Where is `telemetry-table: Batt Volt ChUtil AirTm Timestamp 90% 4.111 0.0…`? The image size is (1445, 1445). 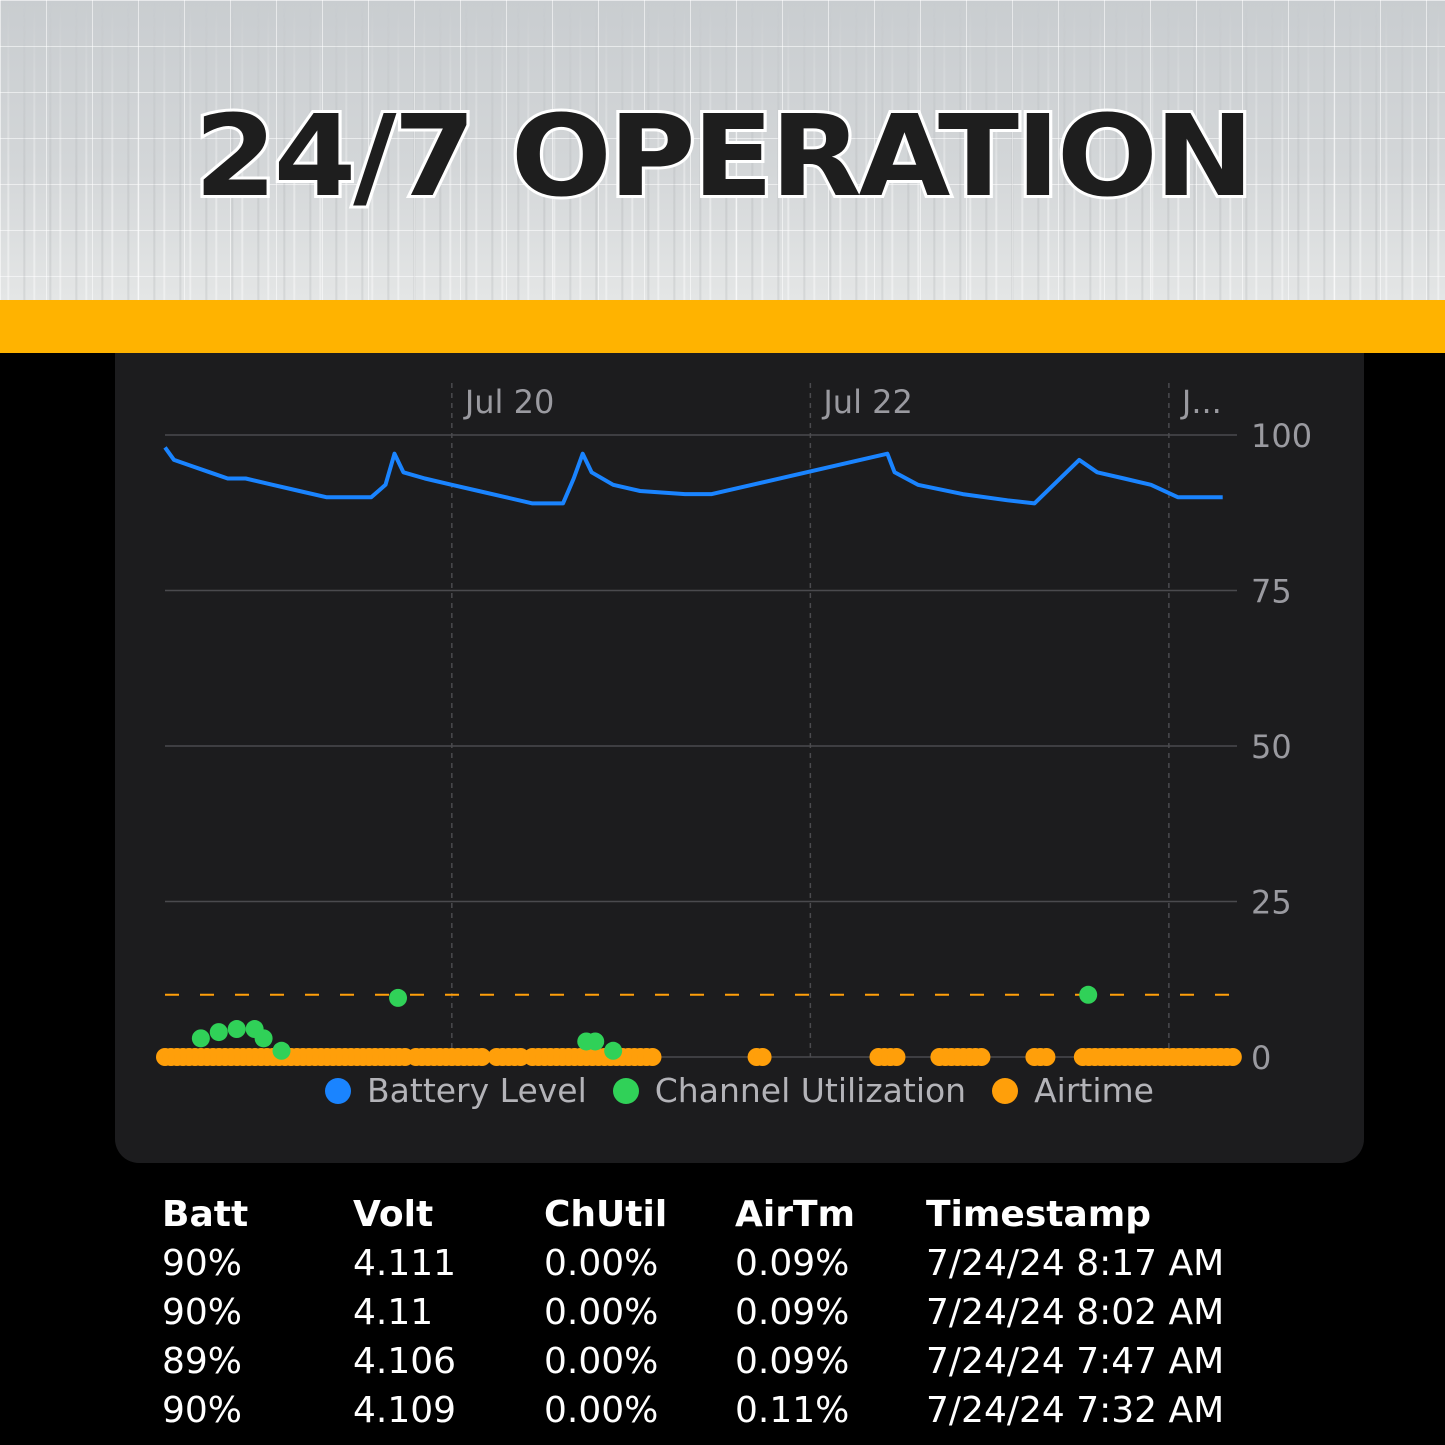
telemetry-table: Batt Volt ChUtil AirTm Timestamp 90% 4.111 0.0… is located at coordinates (732, 1312).